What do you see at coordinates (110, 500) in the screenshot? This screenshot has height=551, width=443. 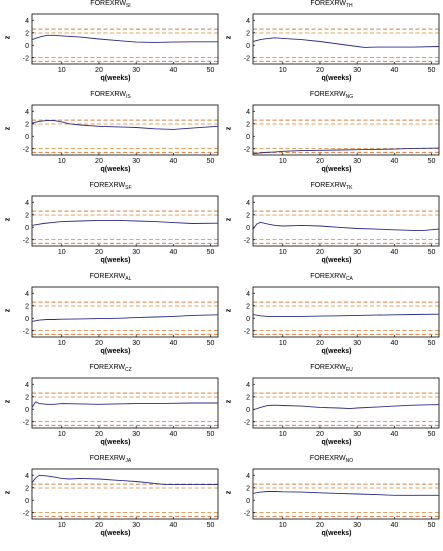 I see `chart-panel-ja: FOREXRWJA 10 20 30 40 50 -2 0 2 4 q(weeks) z` at bounding box center [110, 500].